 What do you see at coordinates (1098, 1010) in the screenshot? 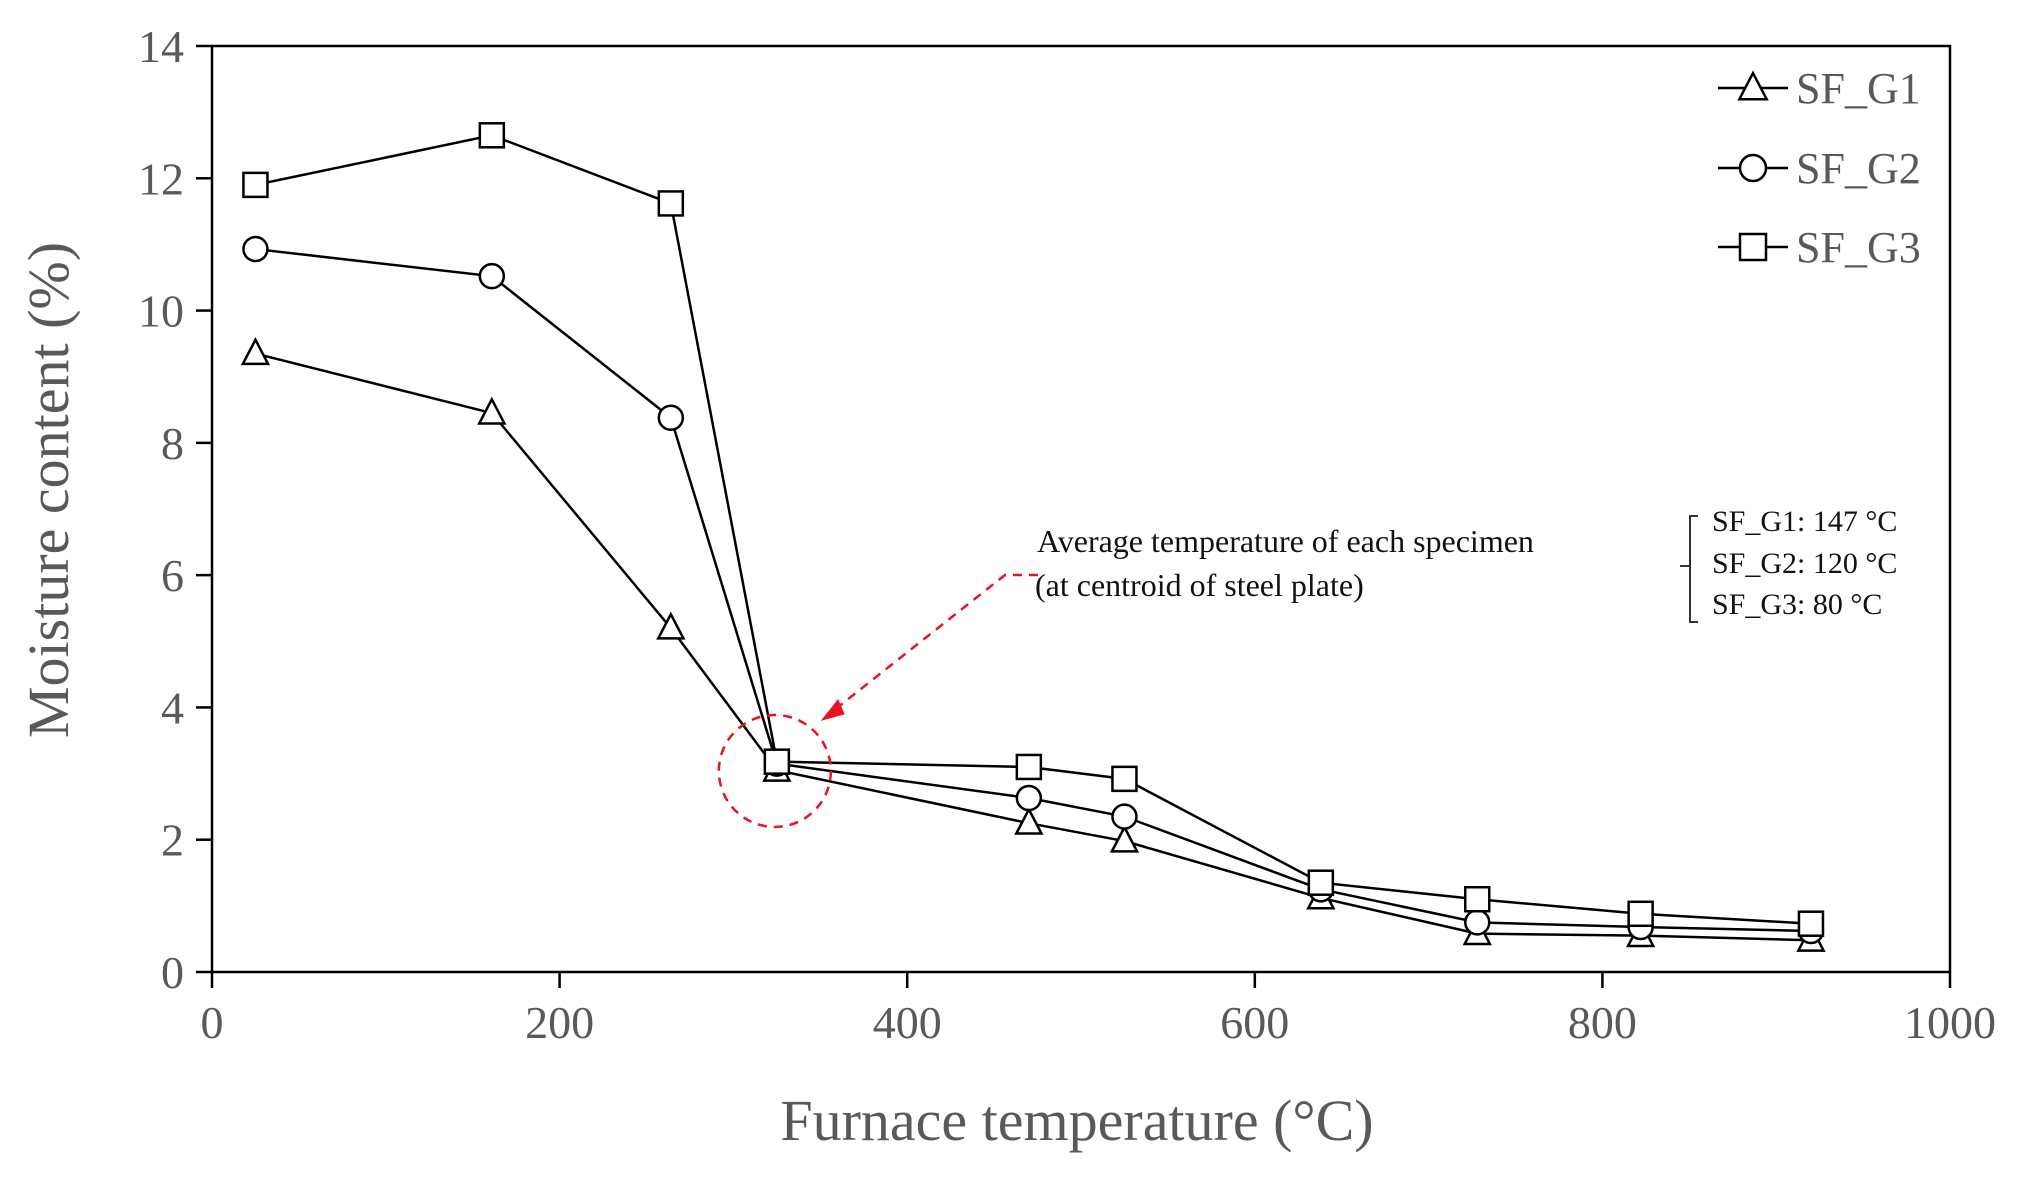
I see `x-axis: 0 200 400 600 800 1000` at bounding box center [1098, 1010].